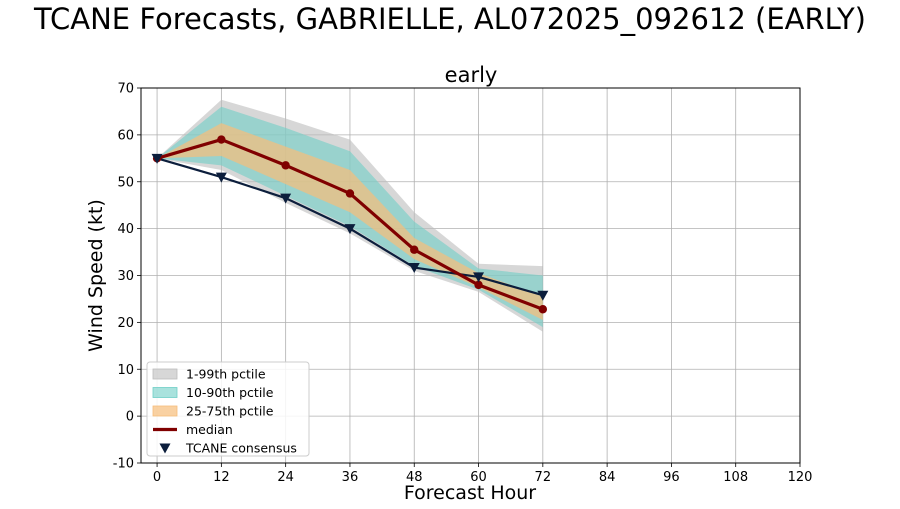 This screenshot has height=509, width=900. Describe the element at coordinates (230, 411) in the screenshot. I see `legend-label: 25-75th pctile` at that location.